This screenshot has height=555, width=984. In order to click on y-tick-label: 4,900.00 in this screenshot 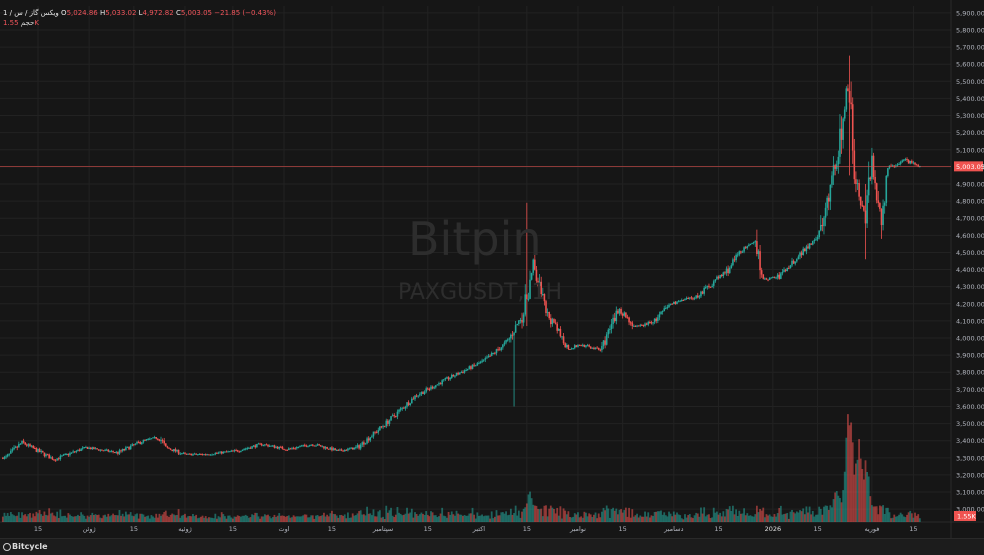, I will do `click(970, 184)`.